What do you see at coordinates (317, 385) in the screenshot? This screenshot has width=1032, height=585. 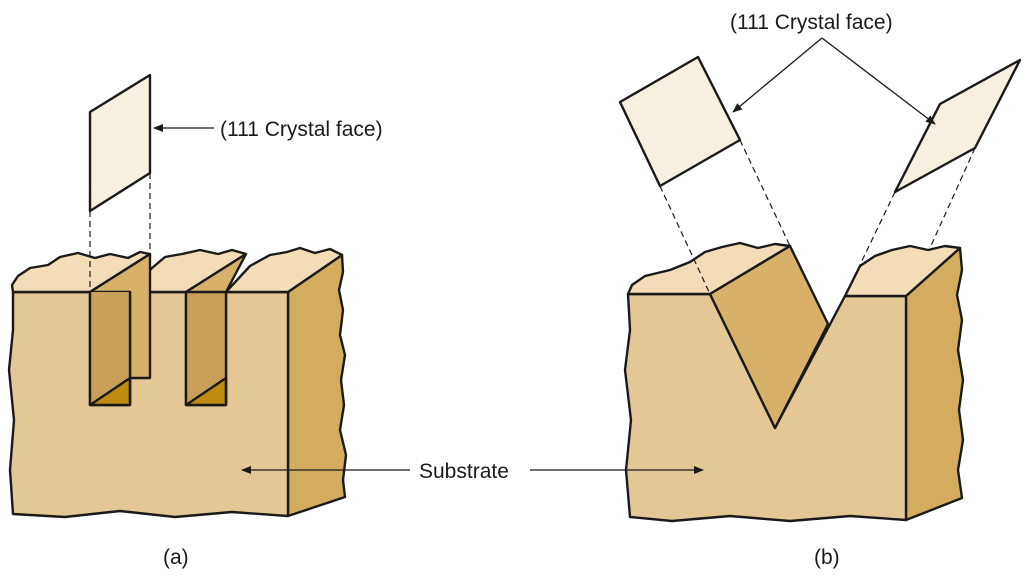 I see `substrate-a-side-face` at bounding box center [317, 385].